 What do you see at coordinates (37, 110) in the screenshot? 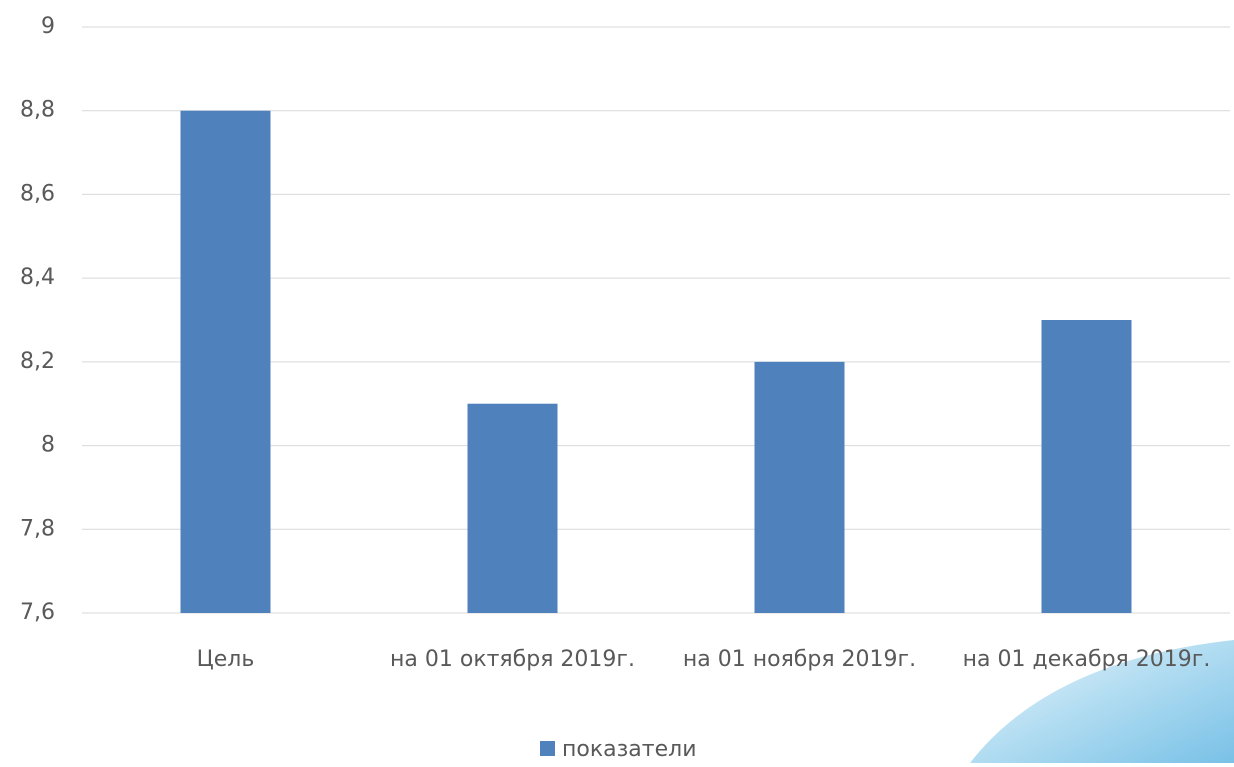
I see `y-tick-label: 8,8` at bounding box center [37, 110].